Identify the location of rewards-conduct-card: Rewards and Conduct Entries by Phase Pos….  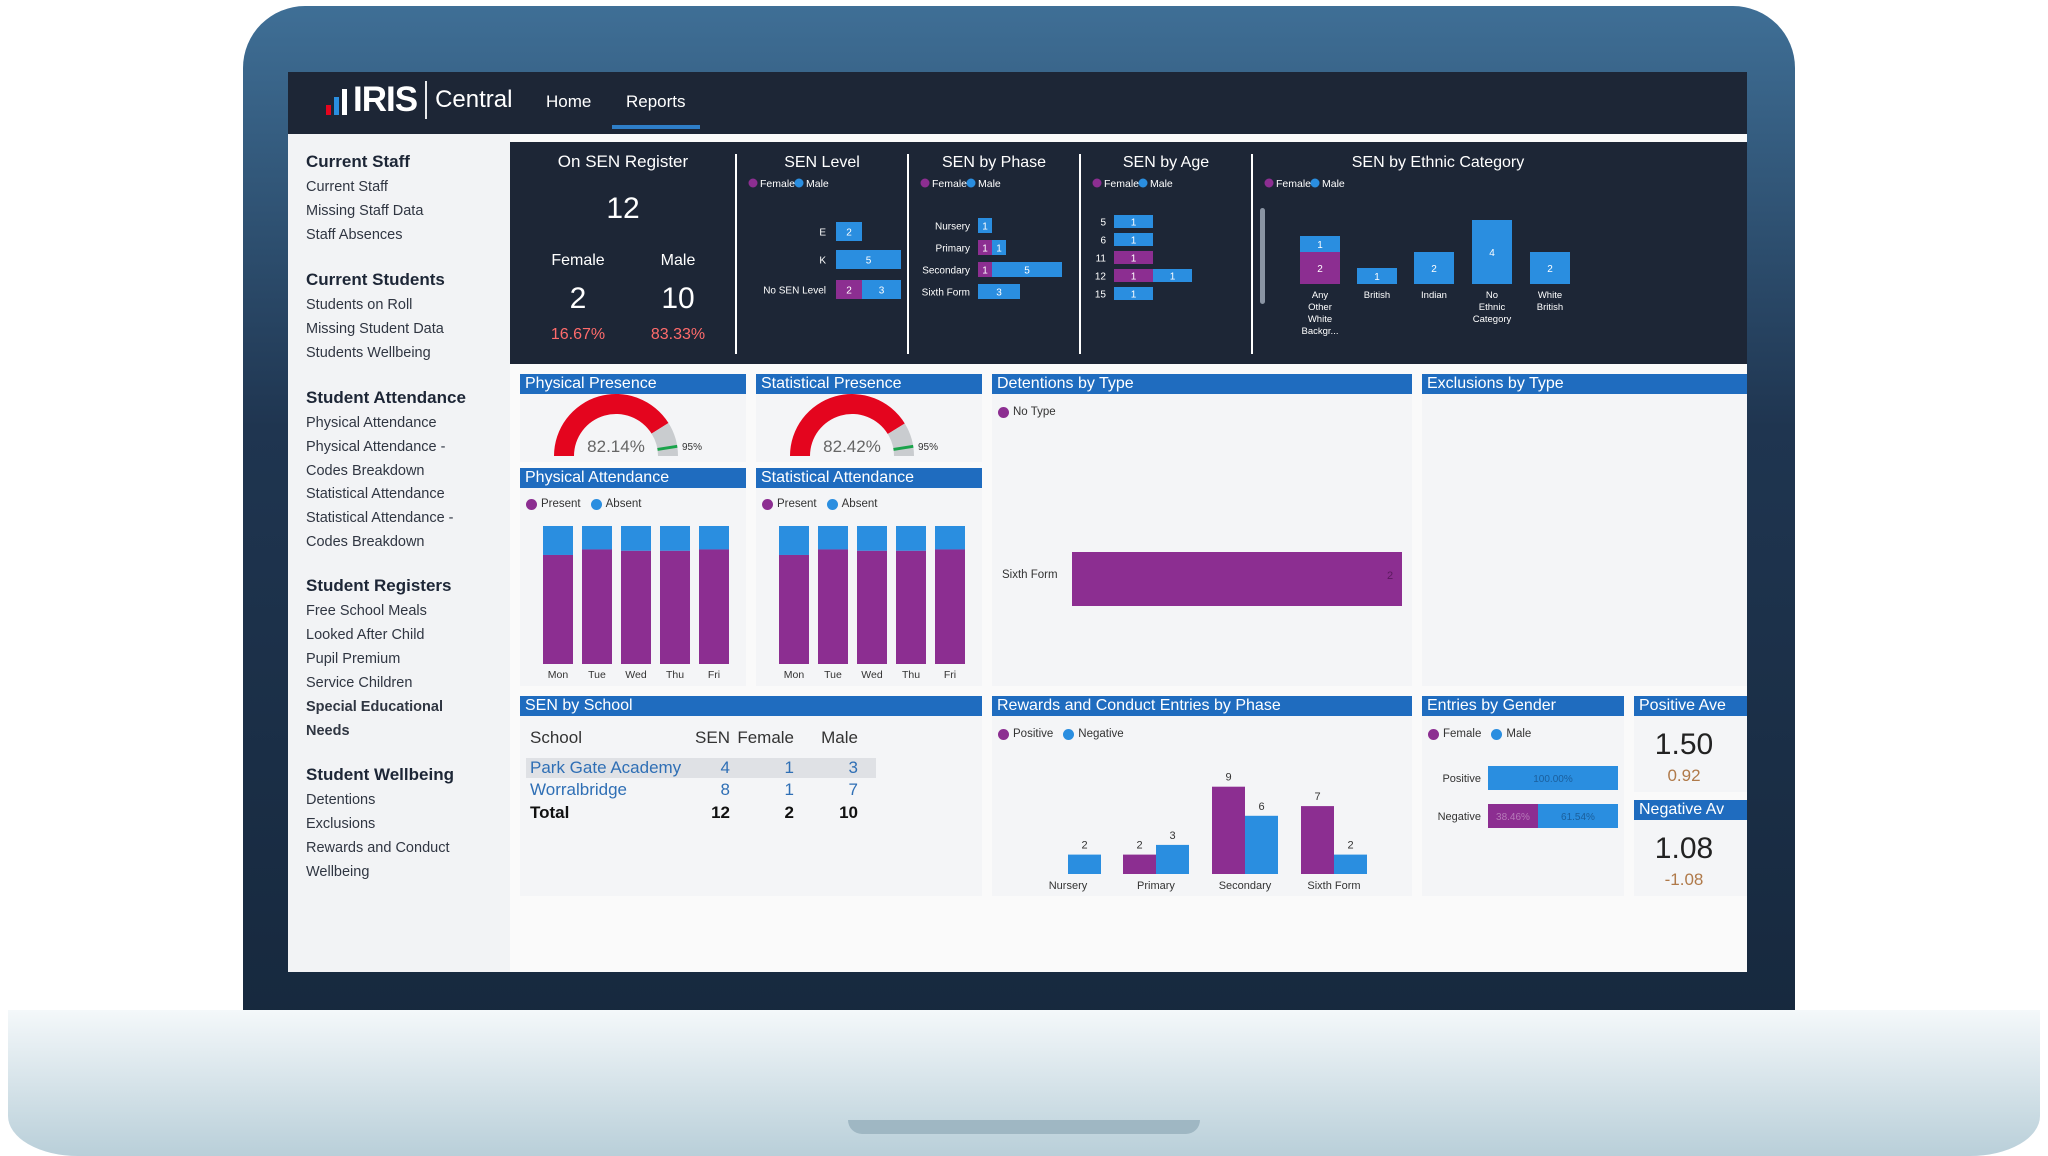
(1202, 796).